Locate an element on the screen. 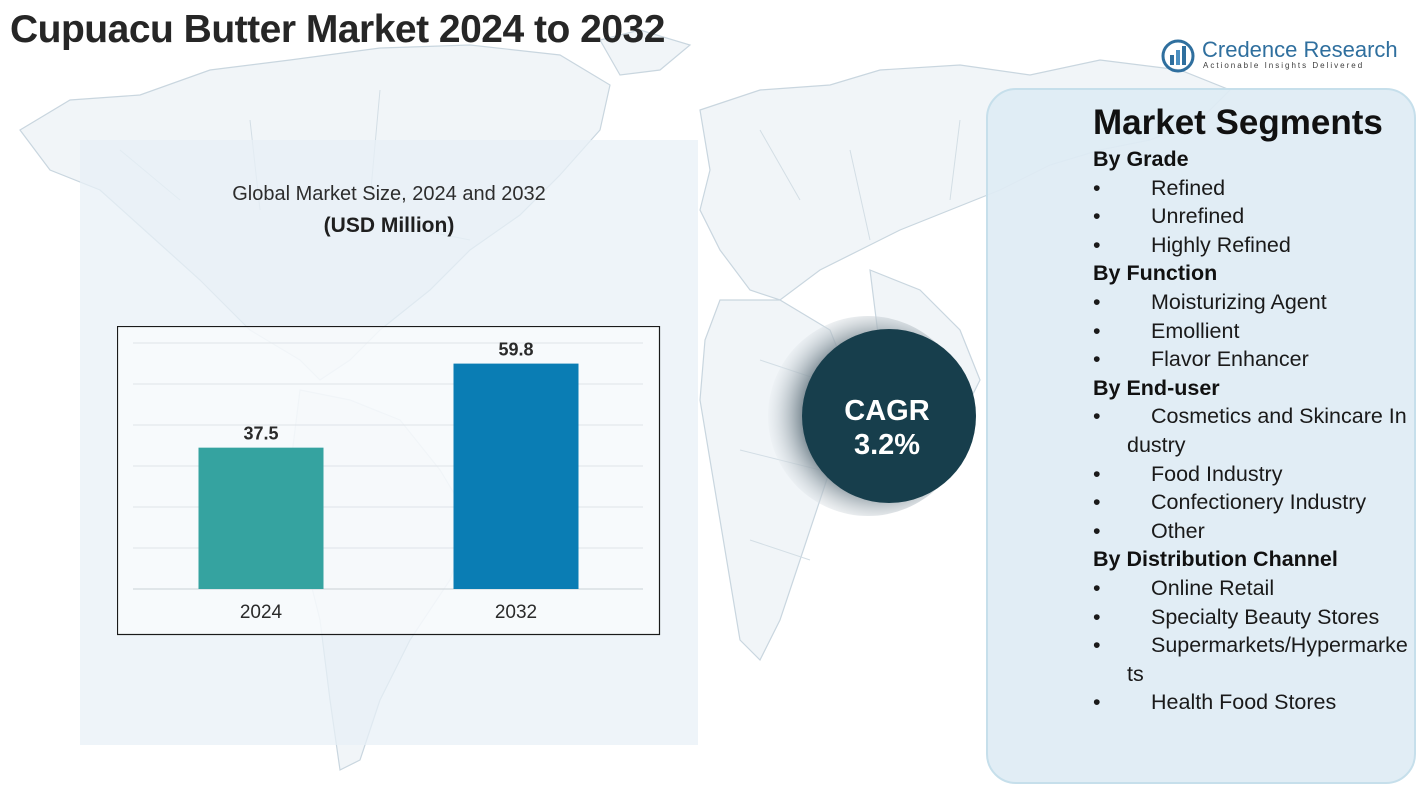 This screenshot has width=1428, height=804. segment-item: • Moisturizing Agent is located at coordinates (1254, 302).